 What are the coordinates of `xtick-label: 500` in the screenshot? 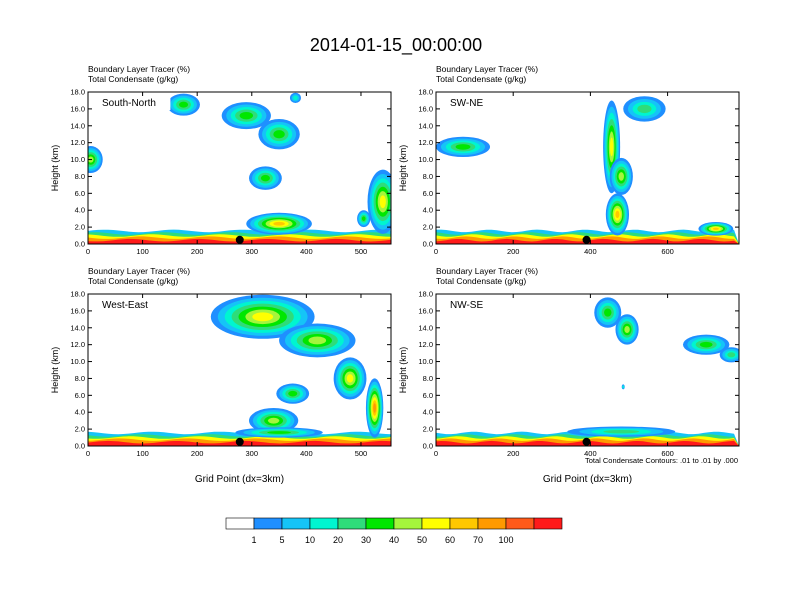 It's located at (361, 453).